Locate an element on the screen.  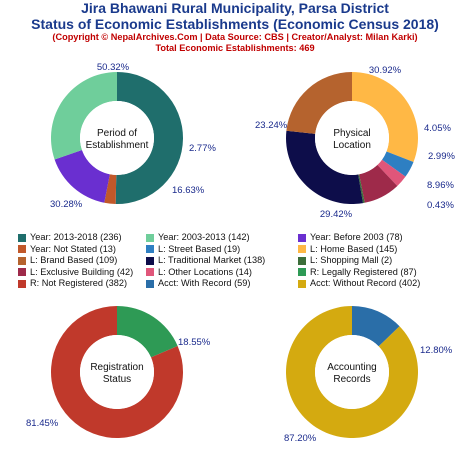
slice-percent-label: 2.99% is located at coordinates (441, 156).